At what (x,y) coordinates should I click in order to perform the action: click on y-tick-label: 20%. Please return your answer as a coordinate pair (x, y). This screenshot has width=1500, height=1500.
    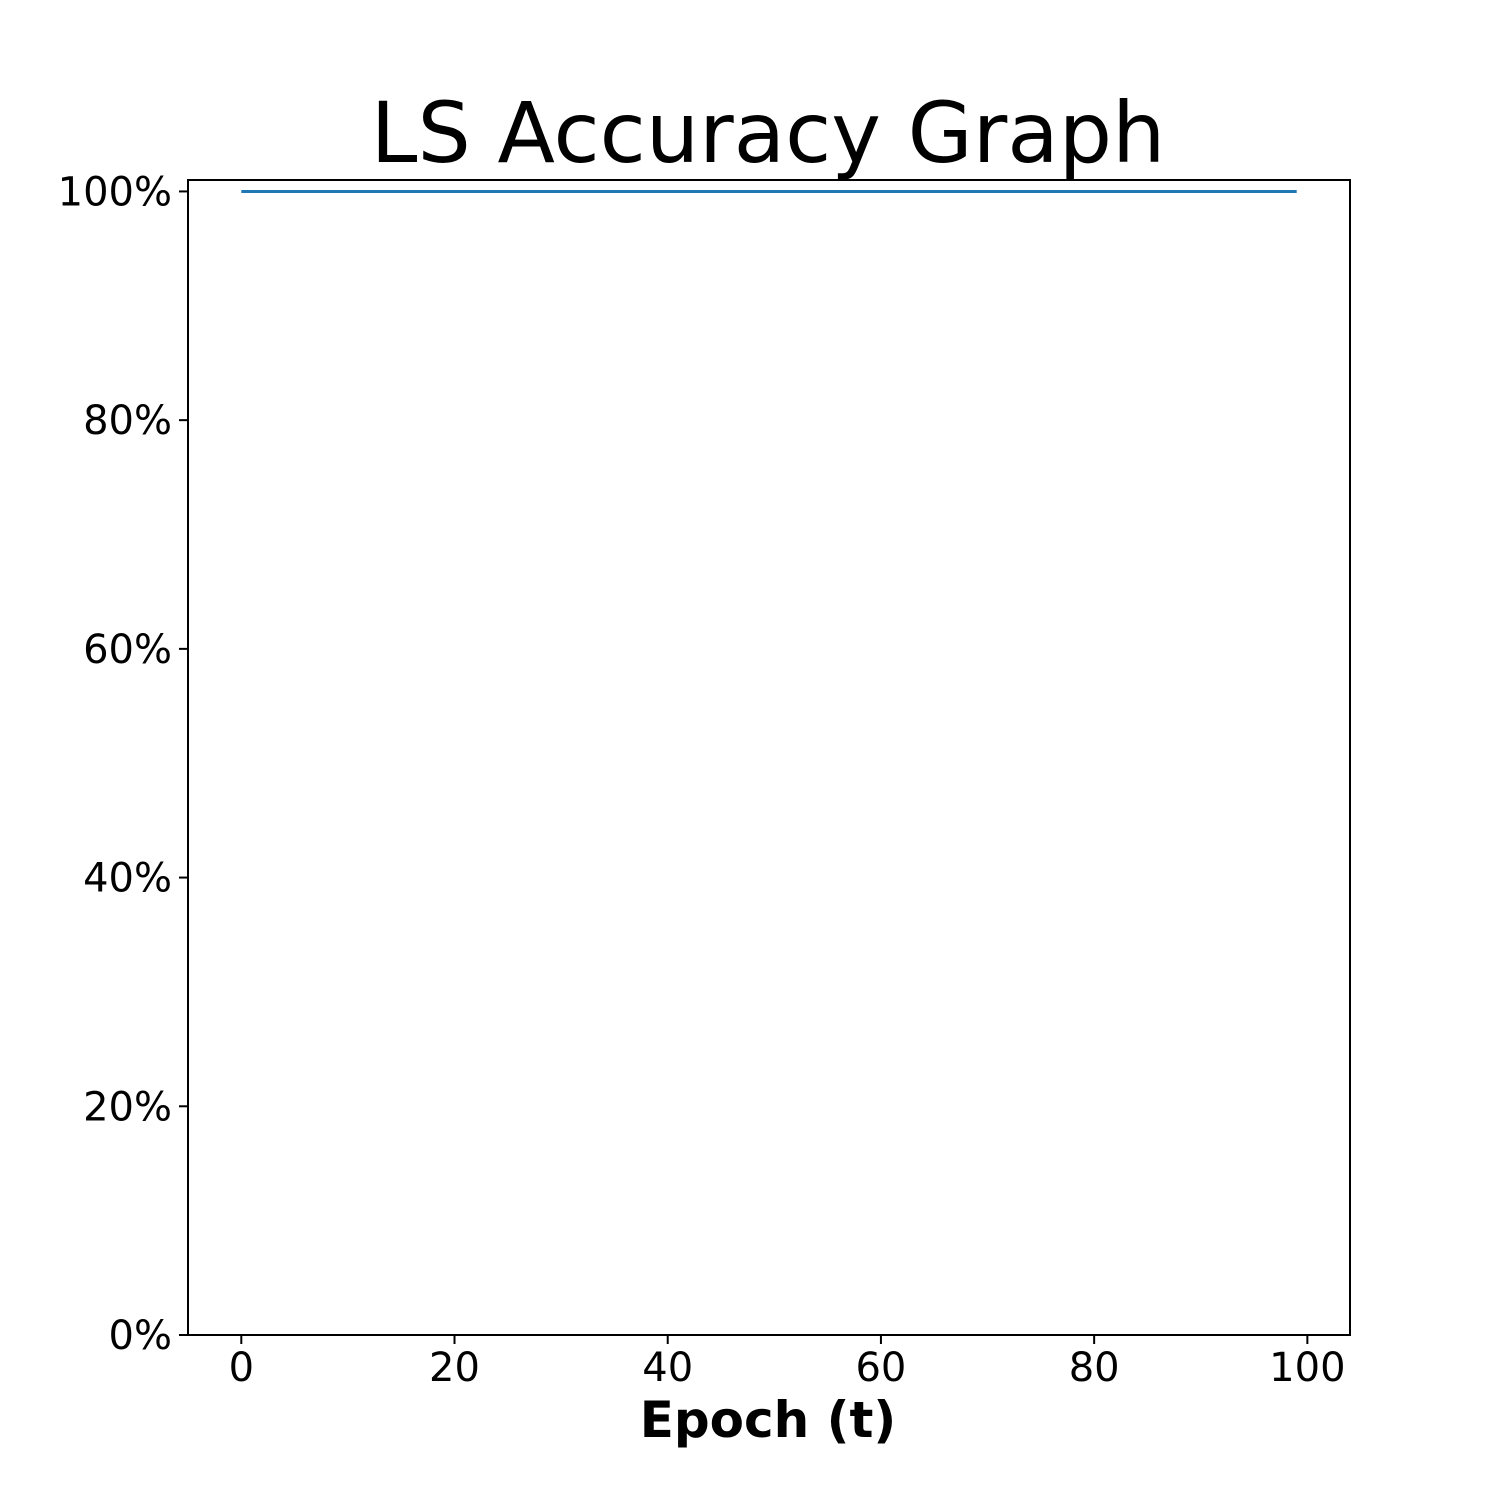
    Looking at the image, I should click on (127, 1107).